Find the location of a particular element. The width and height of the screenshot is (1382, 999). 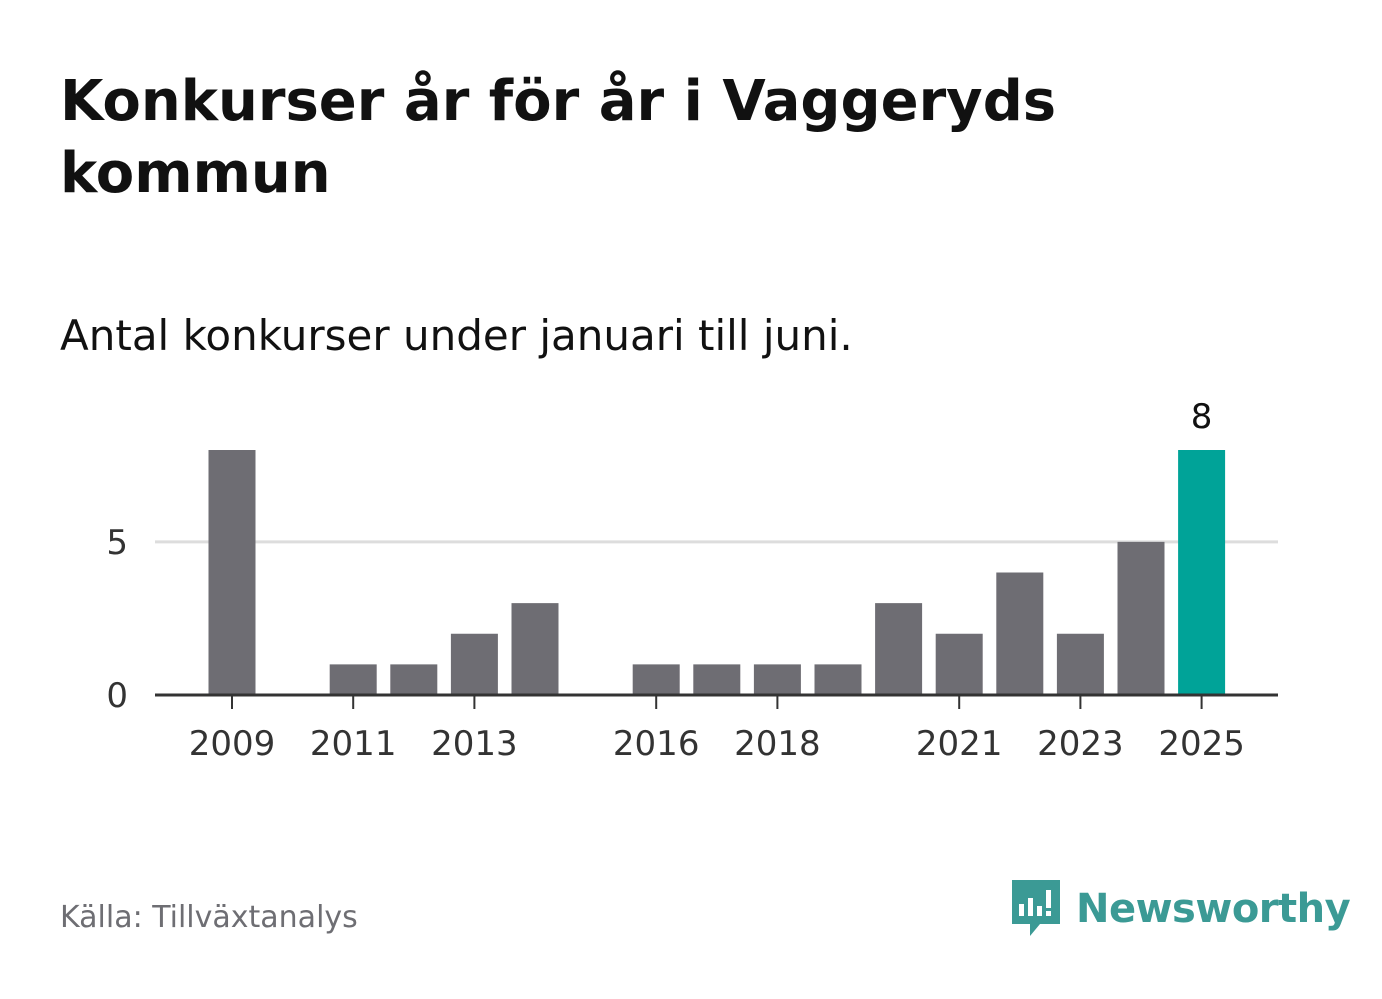

brand-name: Newsworthy is located at coordinates (1213, 909).